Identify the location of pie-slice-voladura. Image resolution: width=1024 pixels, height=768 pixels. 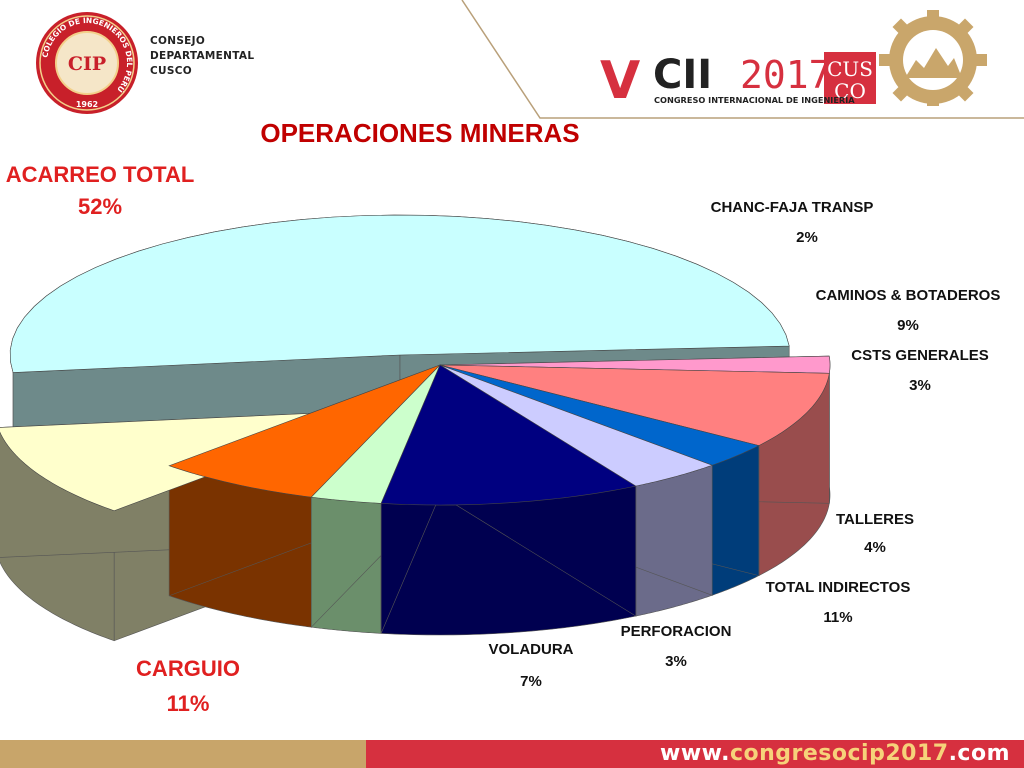
(304, 431).